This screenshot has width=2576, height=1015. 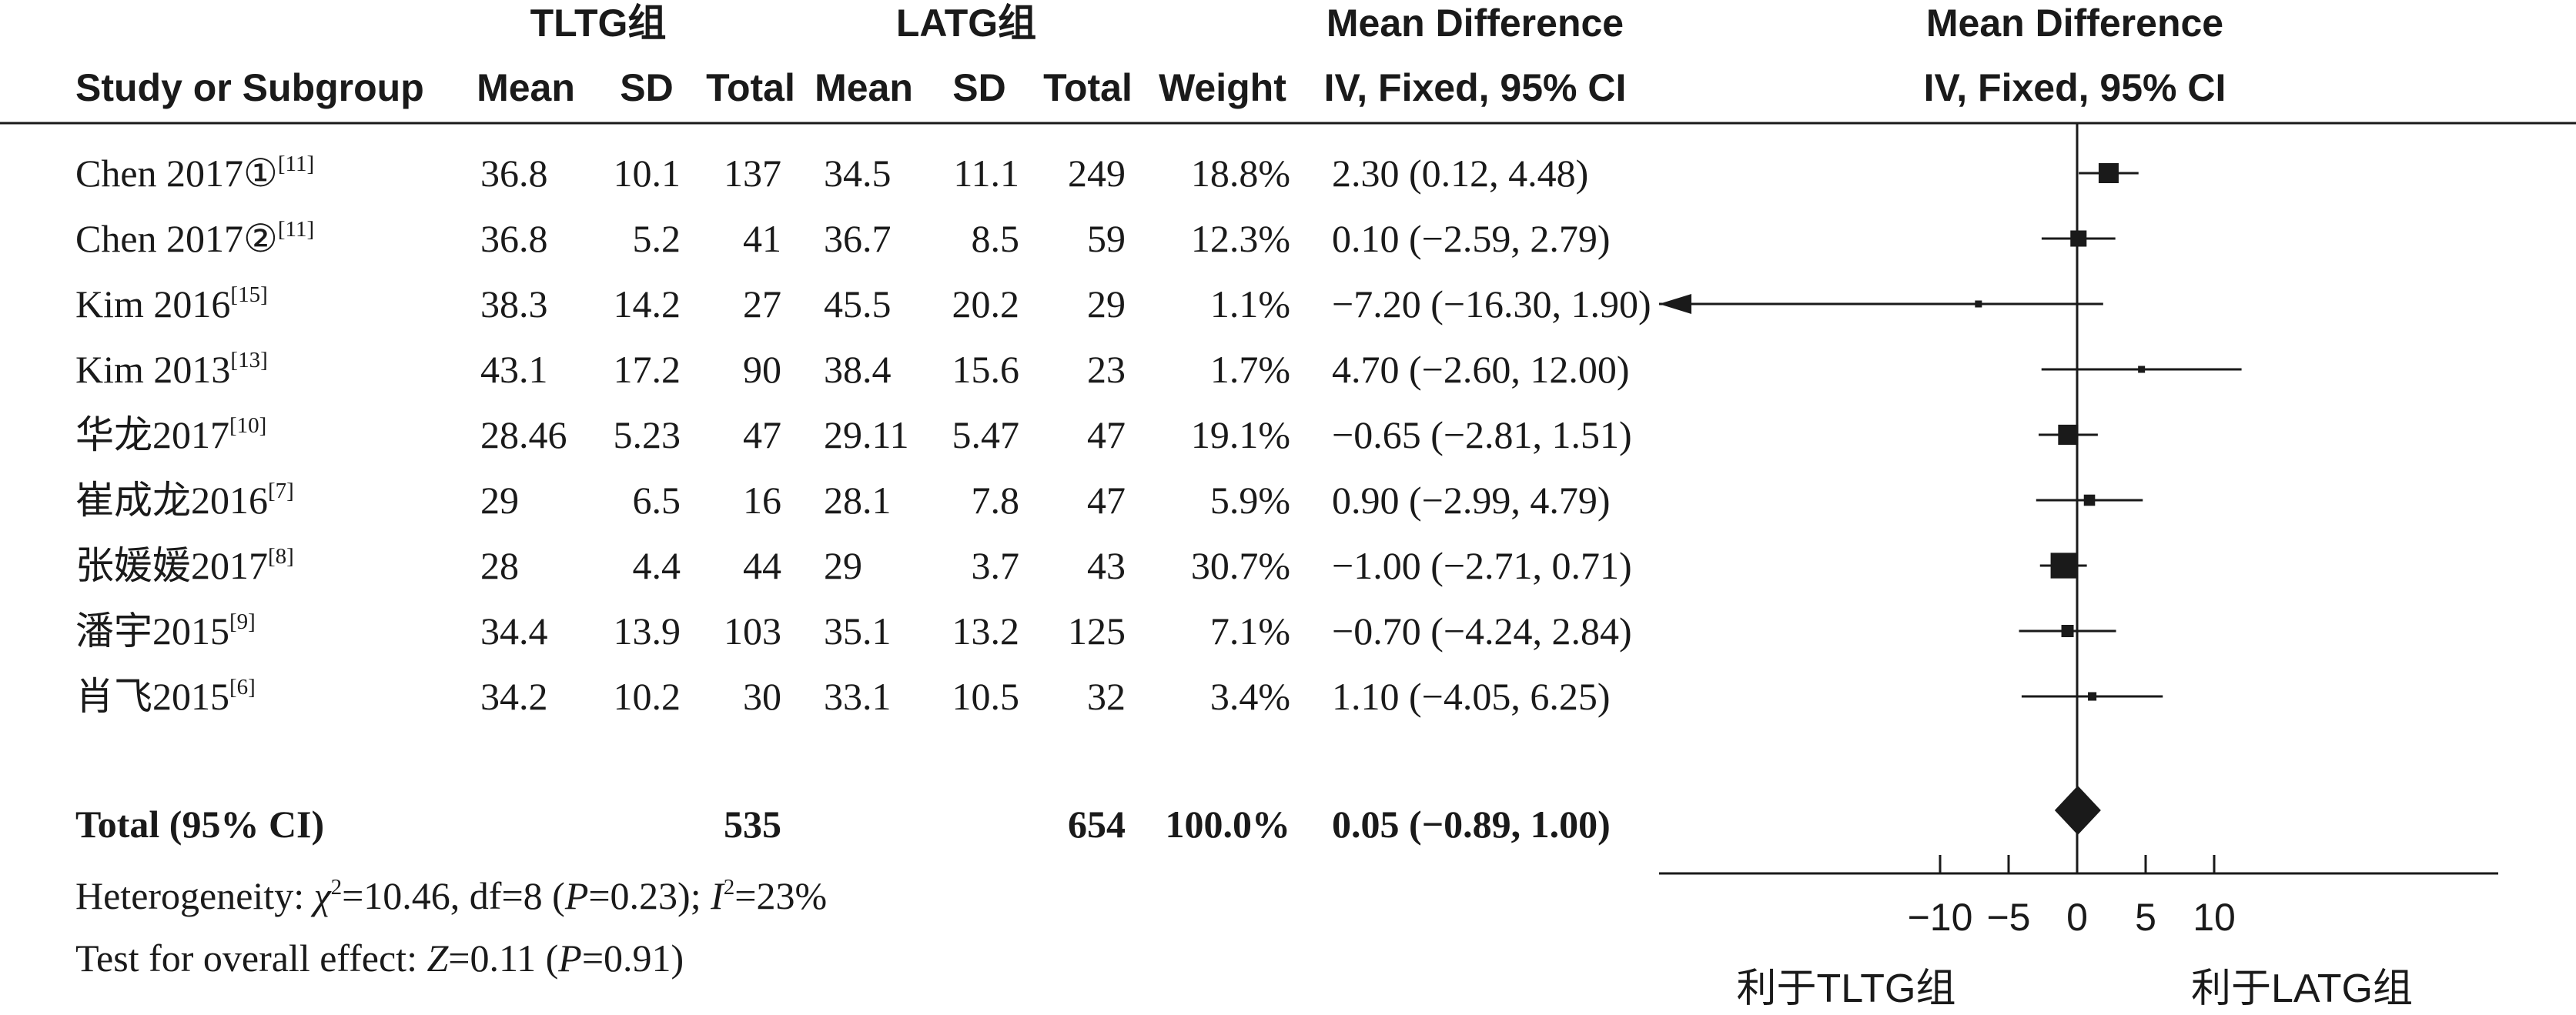 What do you see at coordinates (762, 500) in the screenshot?
I see `group1-total-cell: 16` at bounding box center [762, 500].